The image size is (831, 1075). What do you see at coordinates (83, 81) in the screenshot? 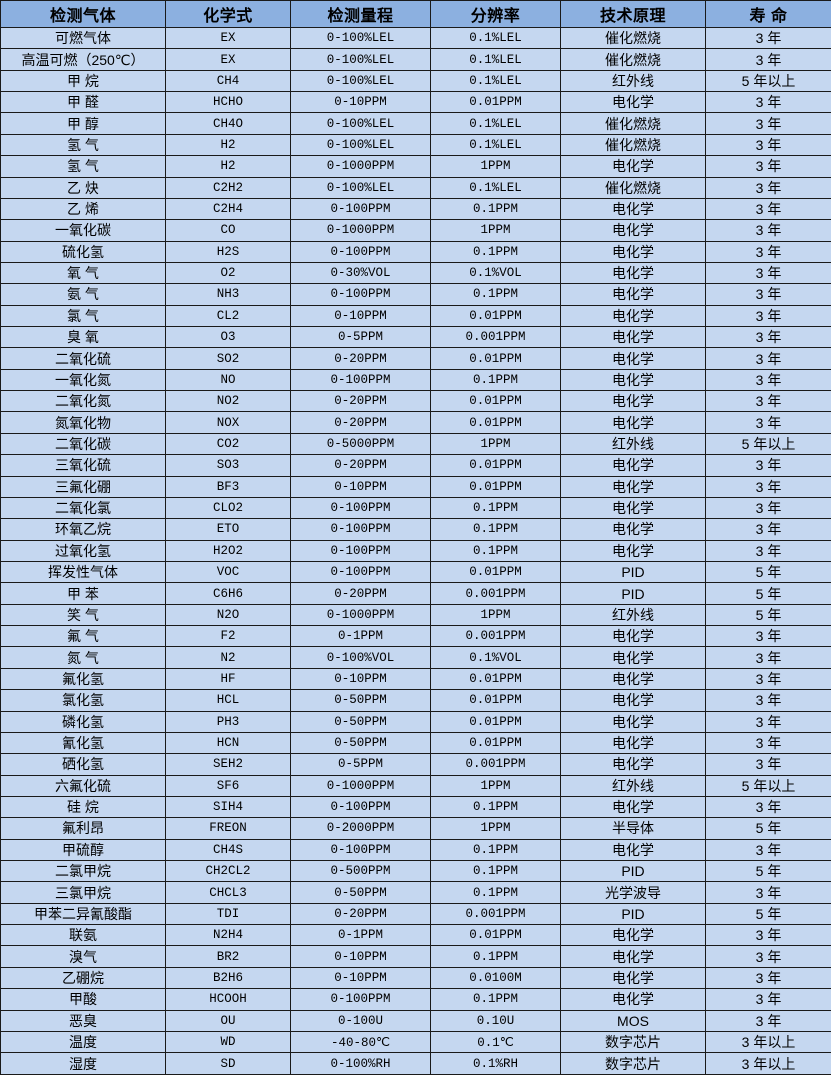
I see `cell-gas: 甲 烷` at bounding box center [83, 81].